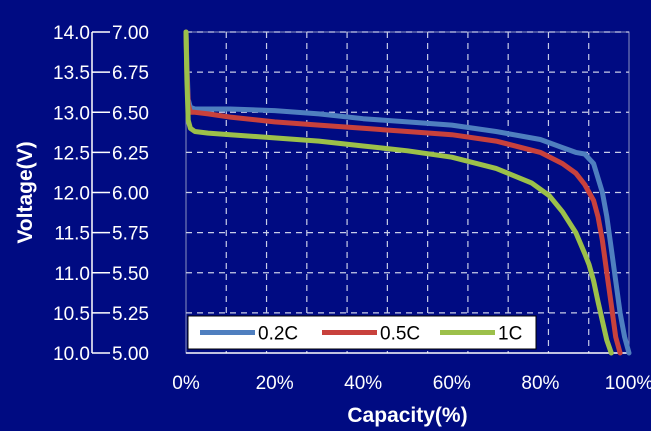 Image resolution: width=651 pixels, height=431 pixels. I want to click on x-tick-label: 100%, so click(628, 383).